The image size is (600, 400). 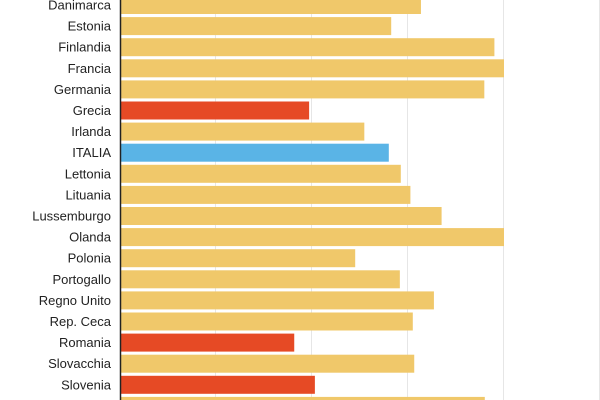 What do you see at coordinates (75, 300) in the screenshot?
I see `tick-label-regno-unito: Regno Unito` at bounding box center [75, 300].